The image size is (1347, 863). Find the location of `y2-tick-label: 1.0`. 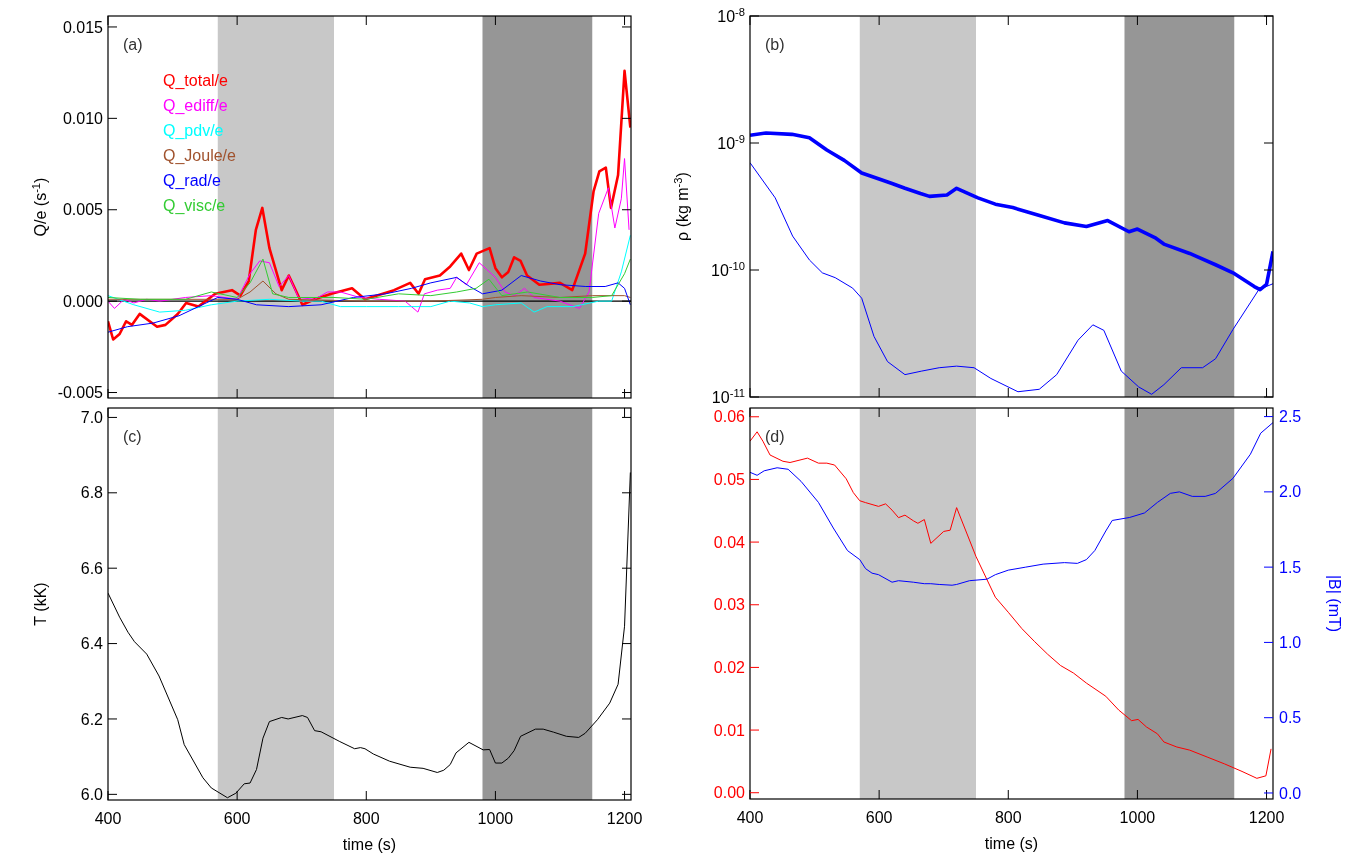

y2-tick-label: 1.0 is located at coordinates (1290, 643).